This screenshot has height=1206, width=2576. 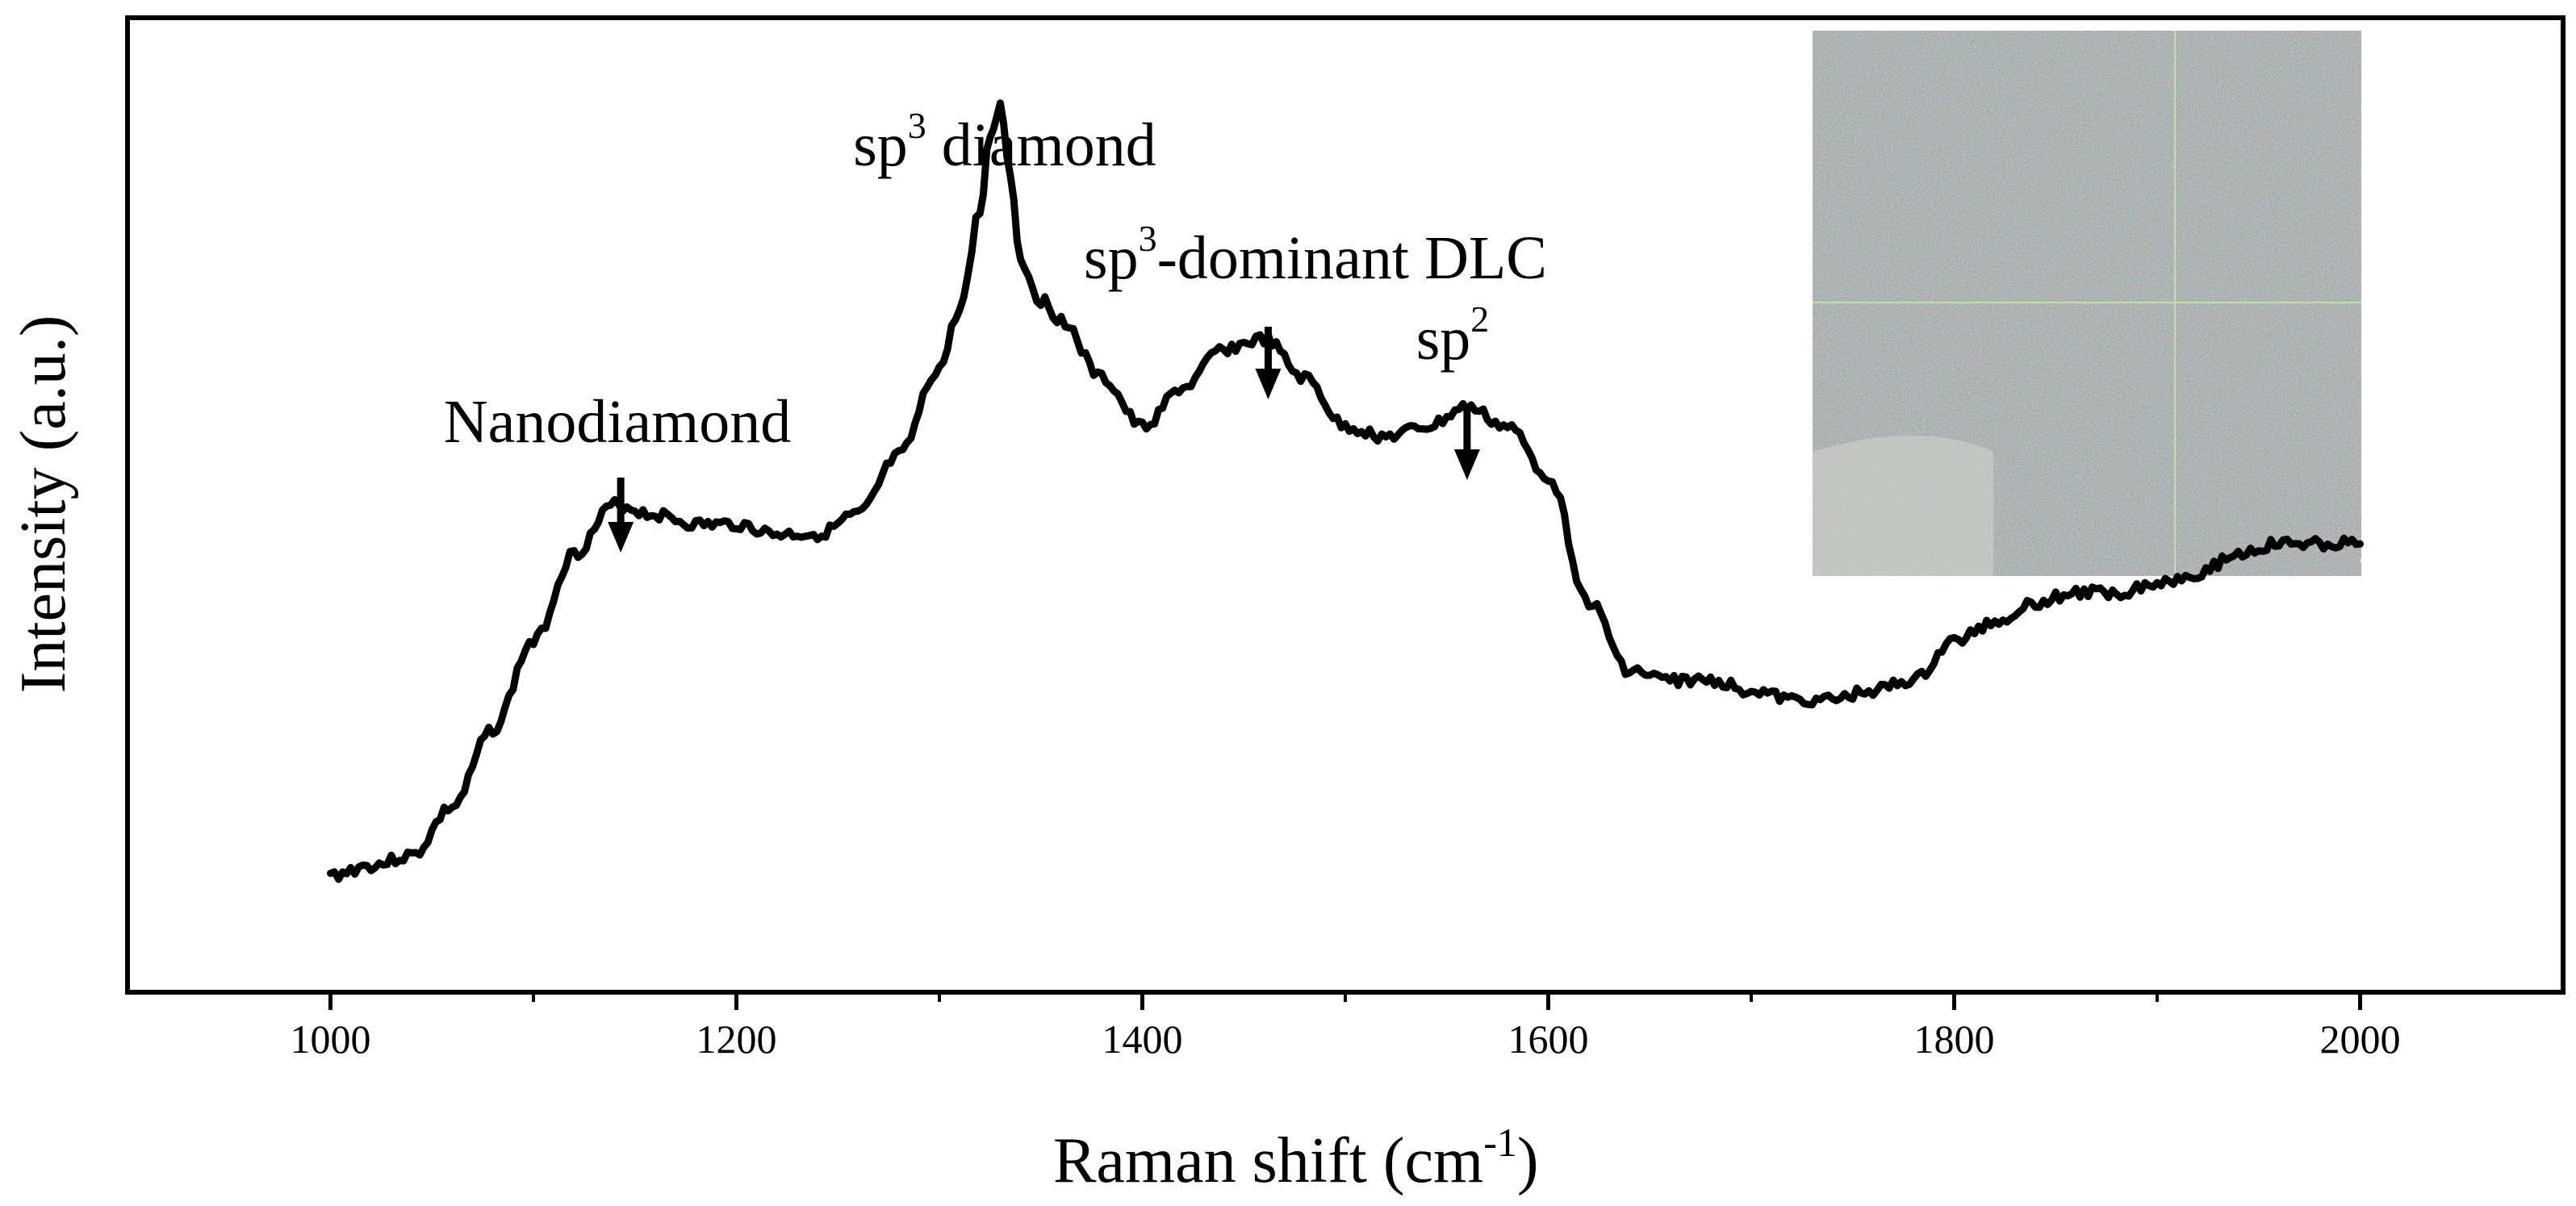 I want to click on peak-label: sp2, so click(x=1453, y=336).